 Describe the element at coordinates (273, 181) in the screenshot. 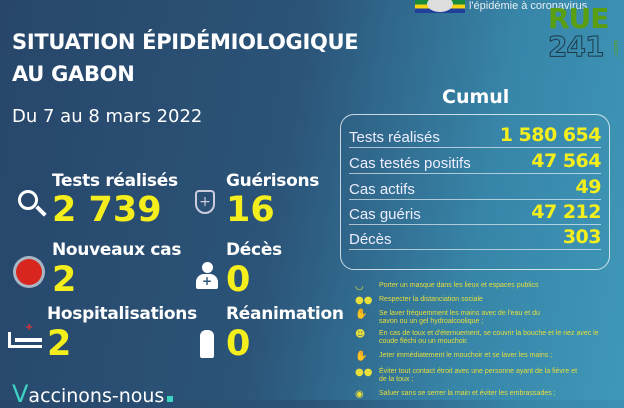

I see `stat-label: Guérisons` at that location.